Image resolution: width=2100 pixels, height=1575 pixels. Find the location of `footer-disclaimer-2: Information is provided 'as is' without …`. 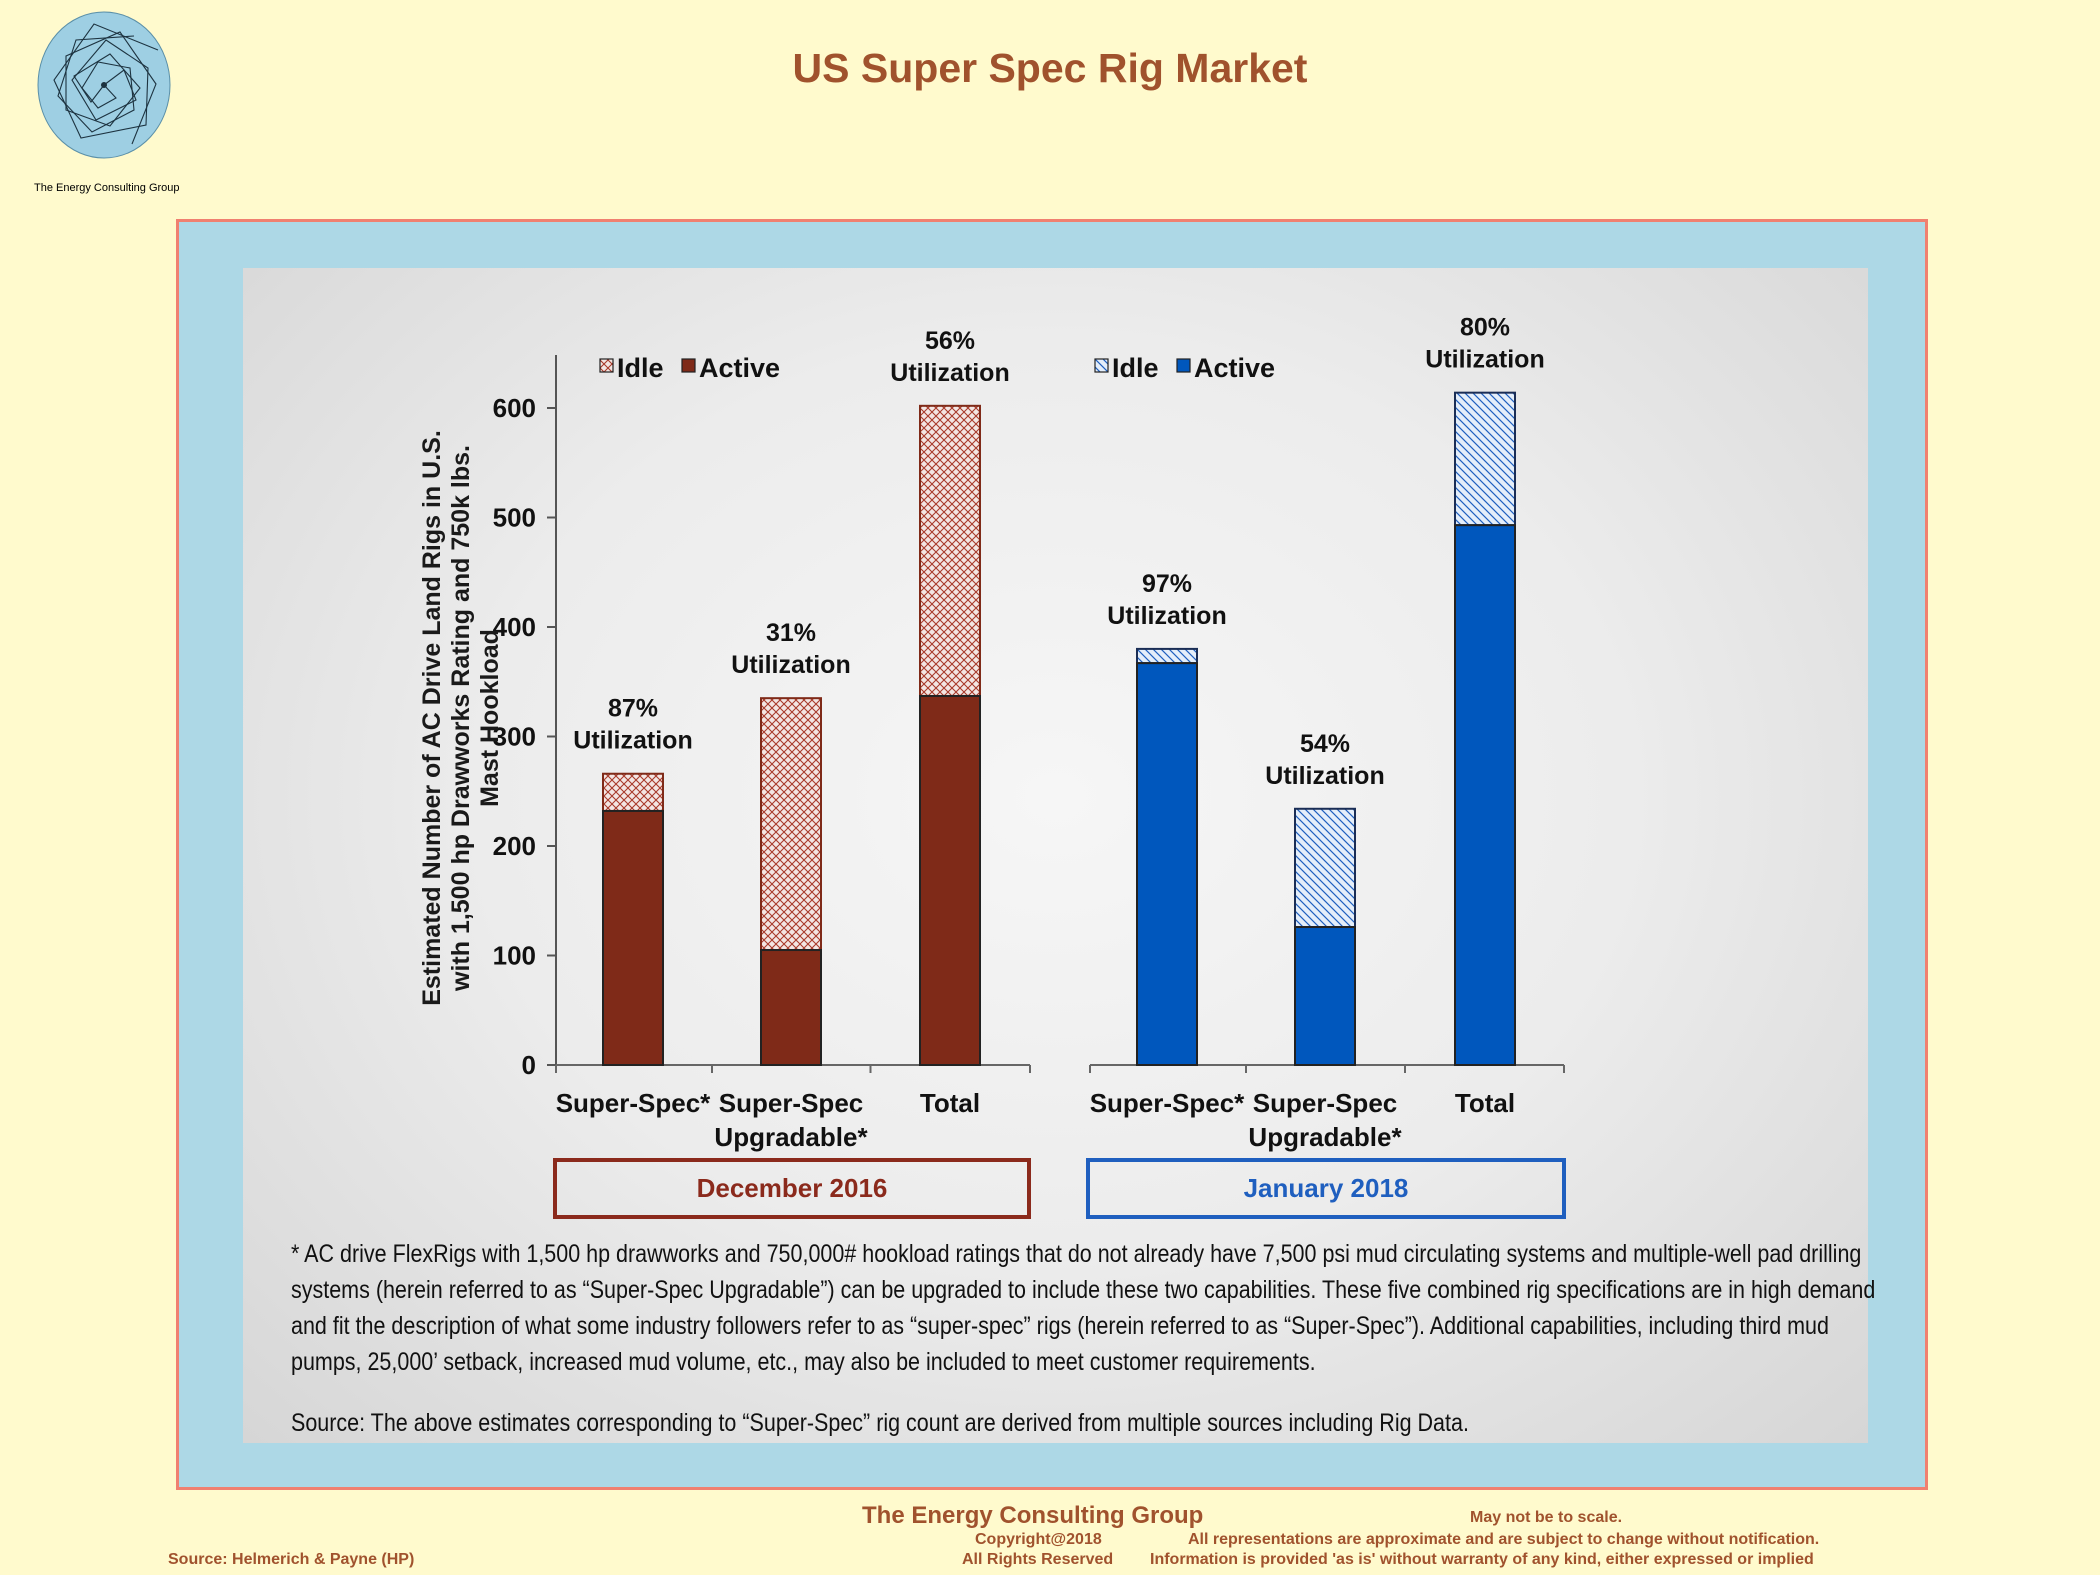

footer-disclaimer-2: Information is provided 'as is' without … is located at coordinates (1482, 1559).